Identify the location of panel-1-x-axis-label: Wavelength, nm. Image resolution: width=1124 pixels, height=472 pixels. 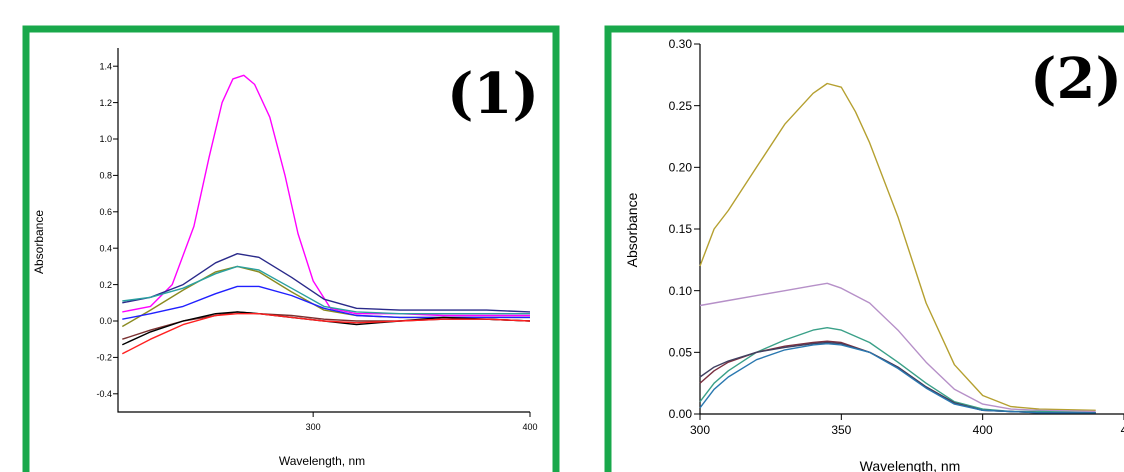
(322, 461).